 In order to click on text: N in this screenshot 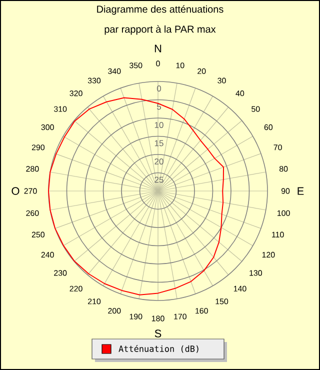, I will do `click(158, 48)`.